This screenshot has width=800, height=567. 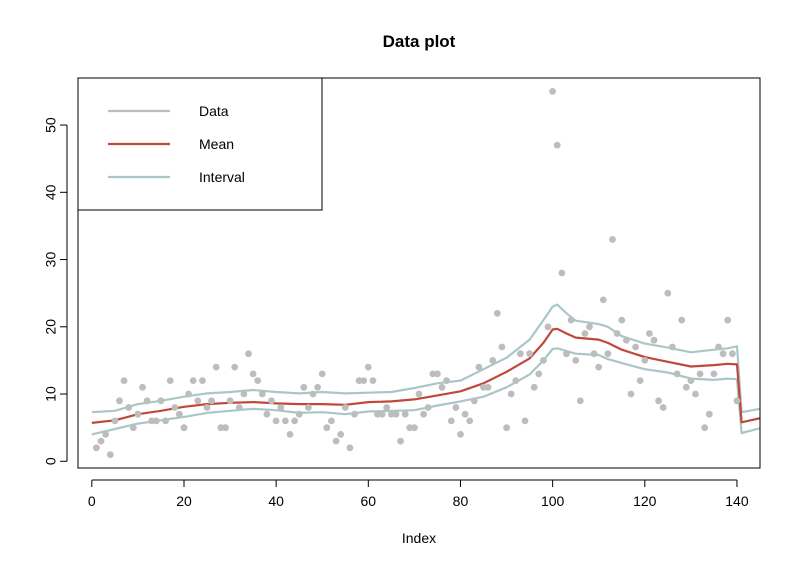 What do you see at coordinates (51, 125) in the screenshot?
I see `y-tick-label: 50` at bounding box center [51, 125].